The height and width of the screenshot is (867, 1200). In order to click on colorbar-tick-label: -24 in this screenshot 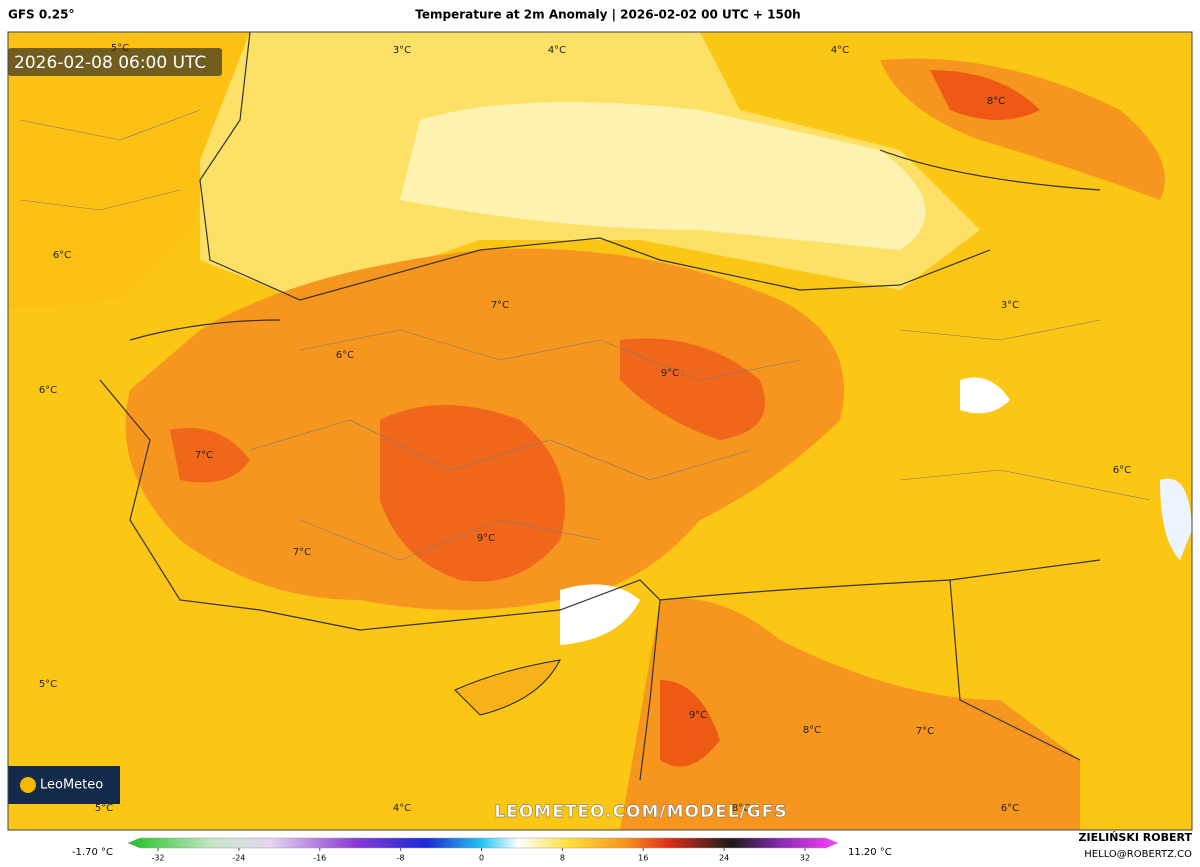, I will do `click(238, 858)`.